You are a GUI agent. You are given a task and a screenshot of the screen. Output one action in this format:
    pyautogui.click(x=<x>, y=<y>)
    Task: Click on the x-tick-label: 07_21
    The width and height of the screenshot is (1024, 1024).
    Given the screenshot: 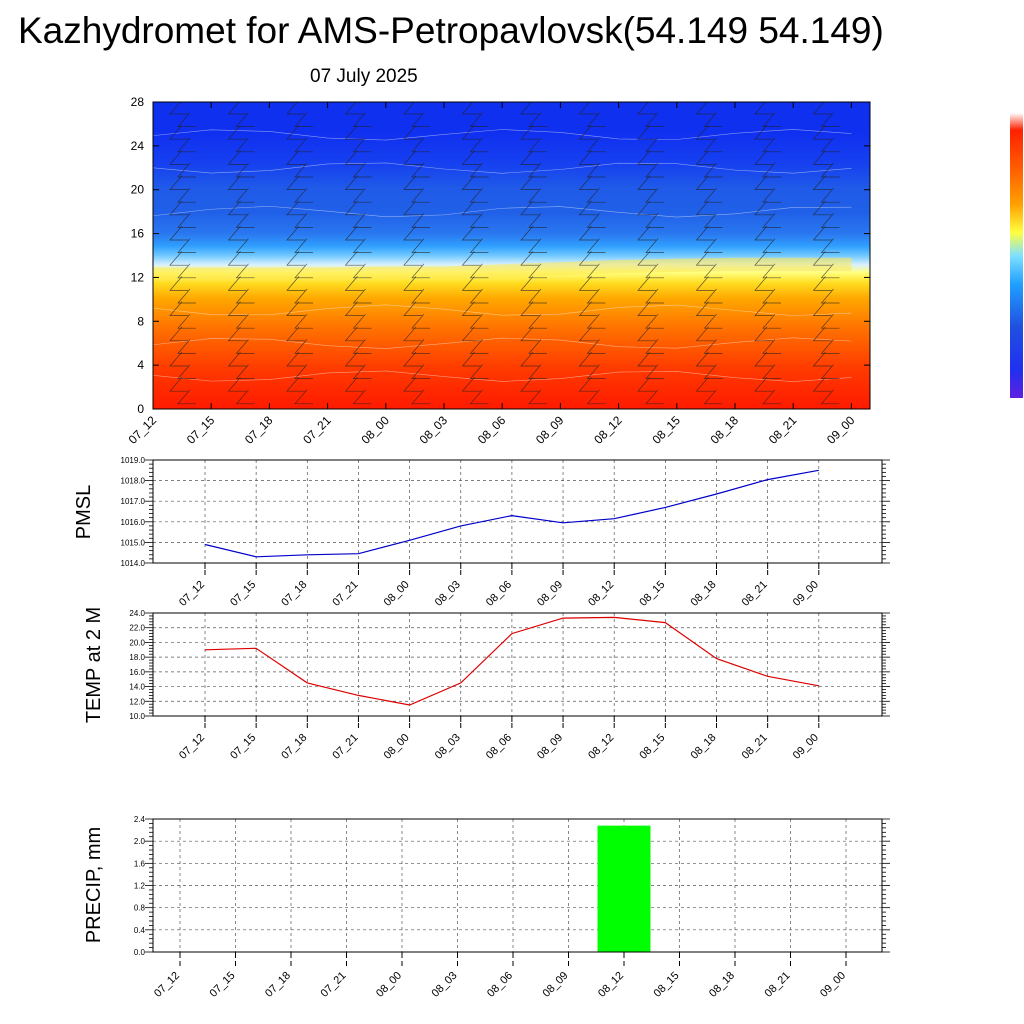 What is the action you would take?
    pyautogui.click(x=334, y=985)
    